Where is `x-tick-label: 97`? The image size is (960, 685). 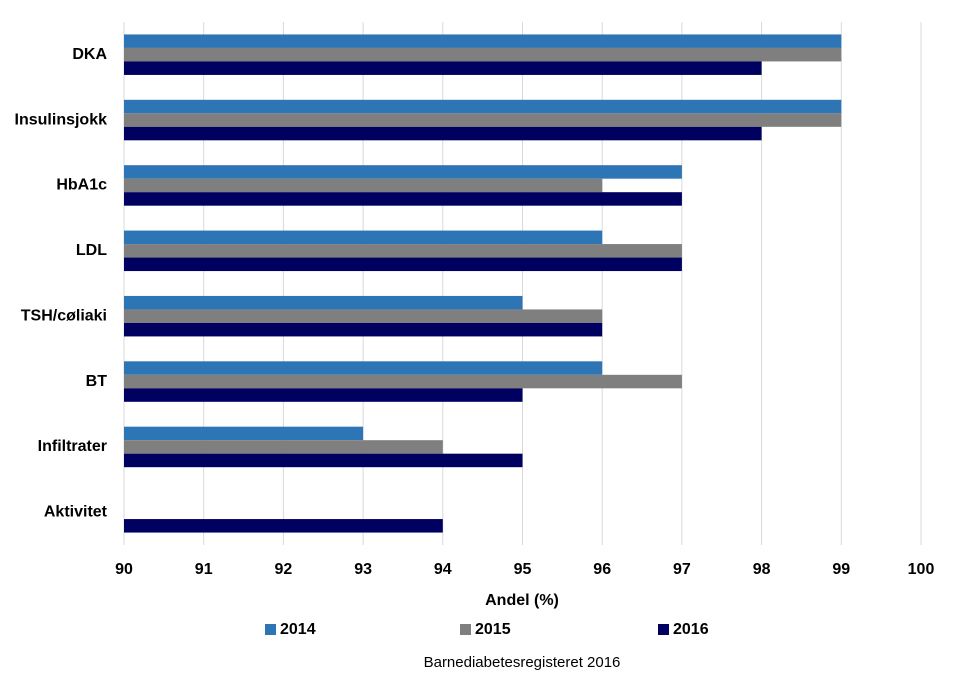
x-tick-label: 97 is located at coordinates (682, 569).